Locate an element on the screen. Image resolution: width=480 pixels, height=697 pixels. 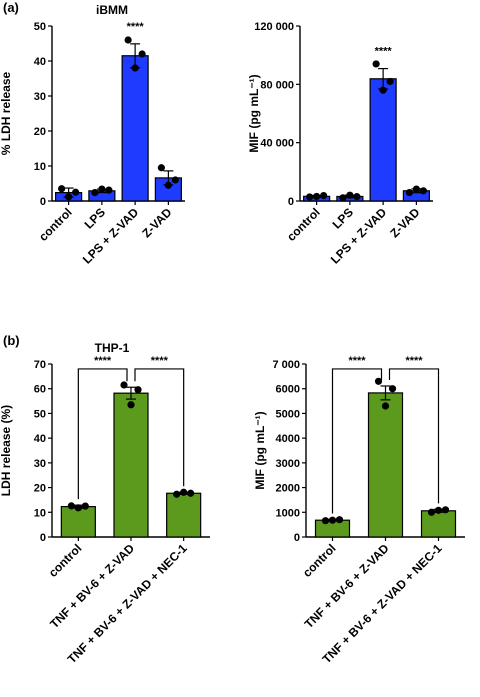
y-tick-label: 120 000 is located at coordinates (274, 27).